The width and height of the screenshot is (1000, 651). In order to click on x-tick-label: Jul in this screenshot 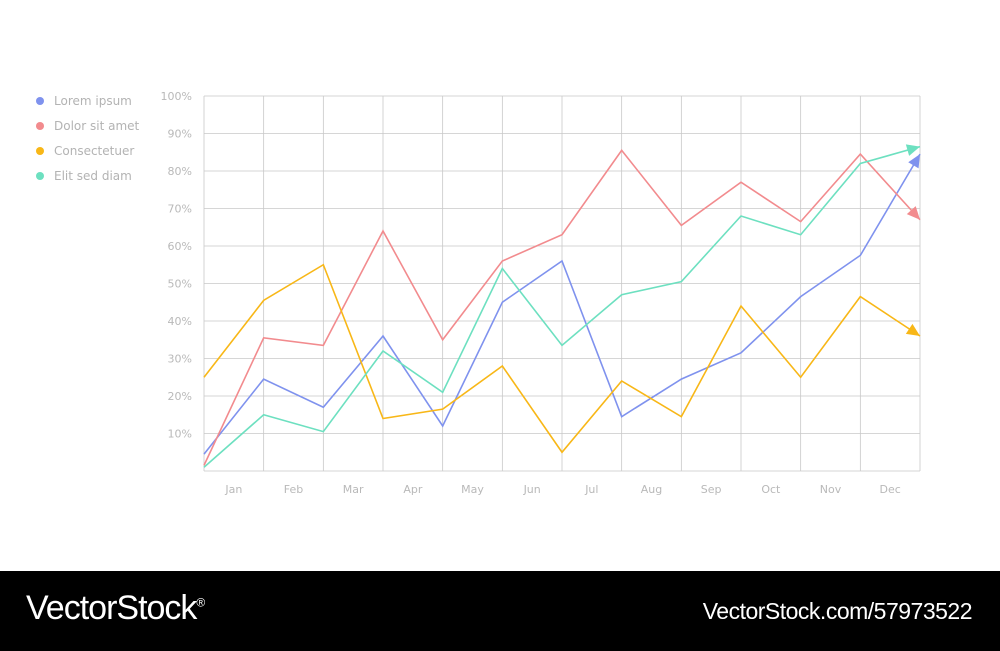, I will do `click(591, 489)`.